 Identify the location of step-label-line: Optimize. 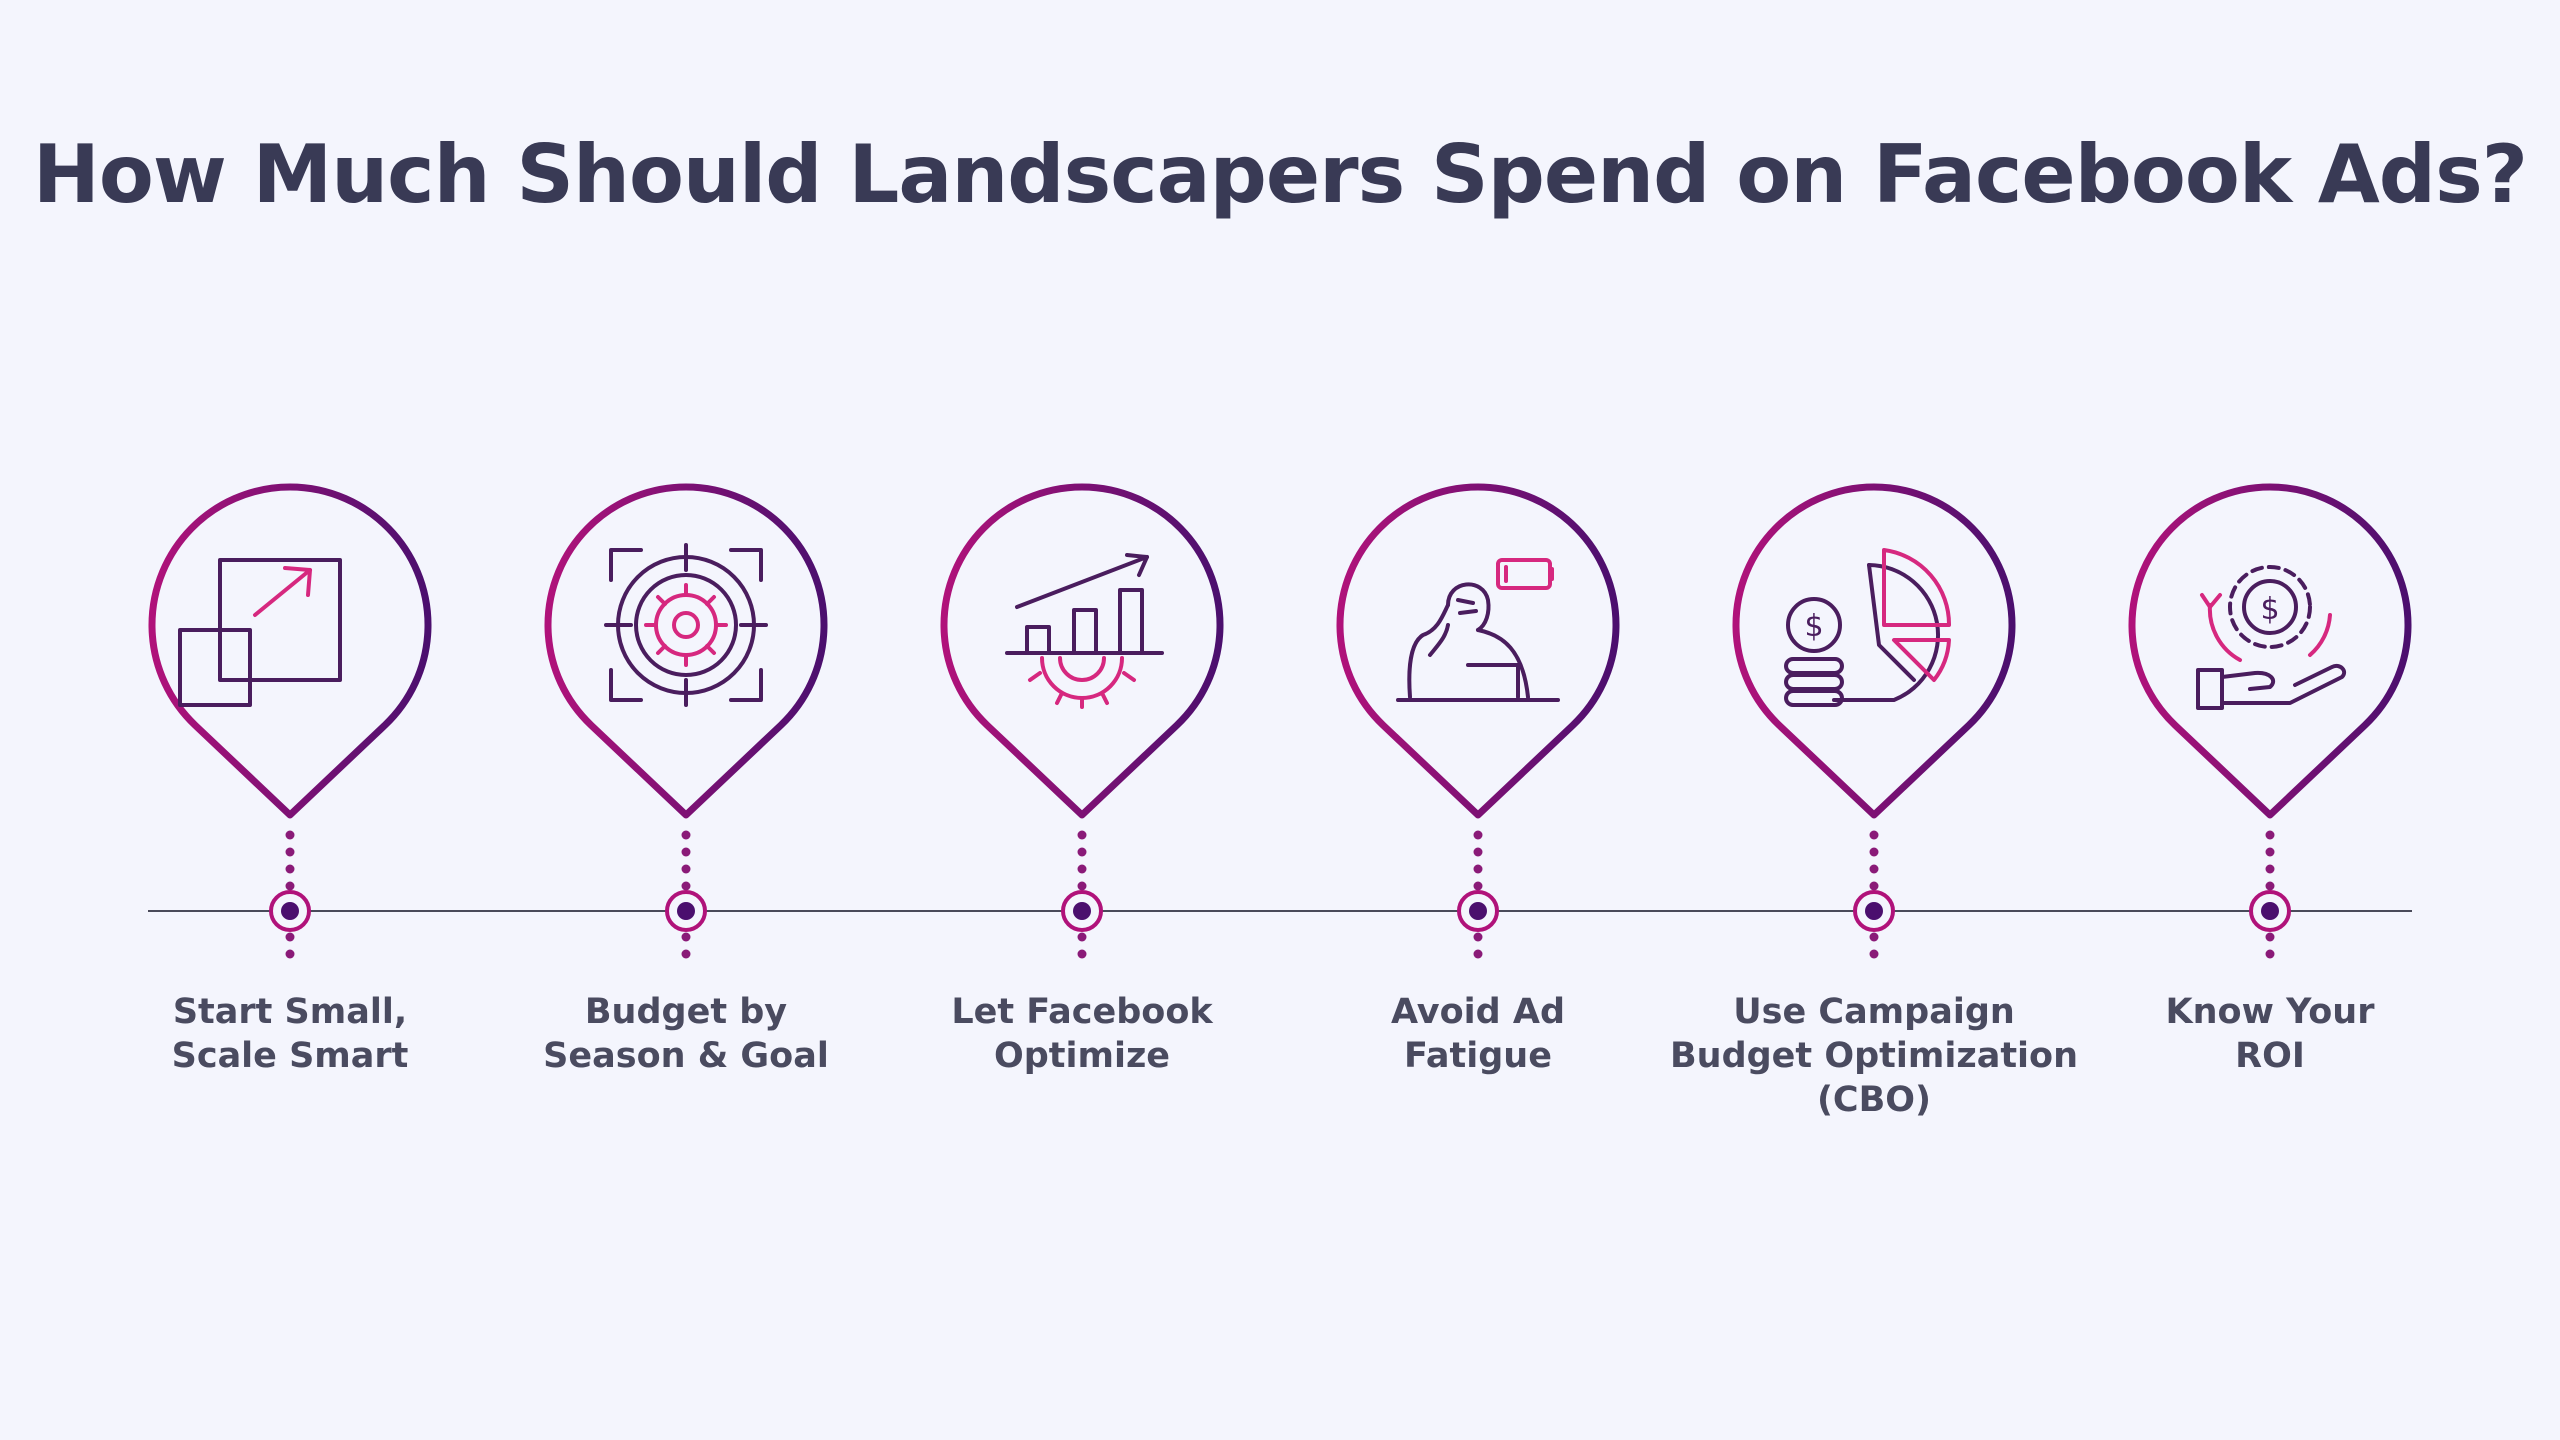
(1082, 1056).